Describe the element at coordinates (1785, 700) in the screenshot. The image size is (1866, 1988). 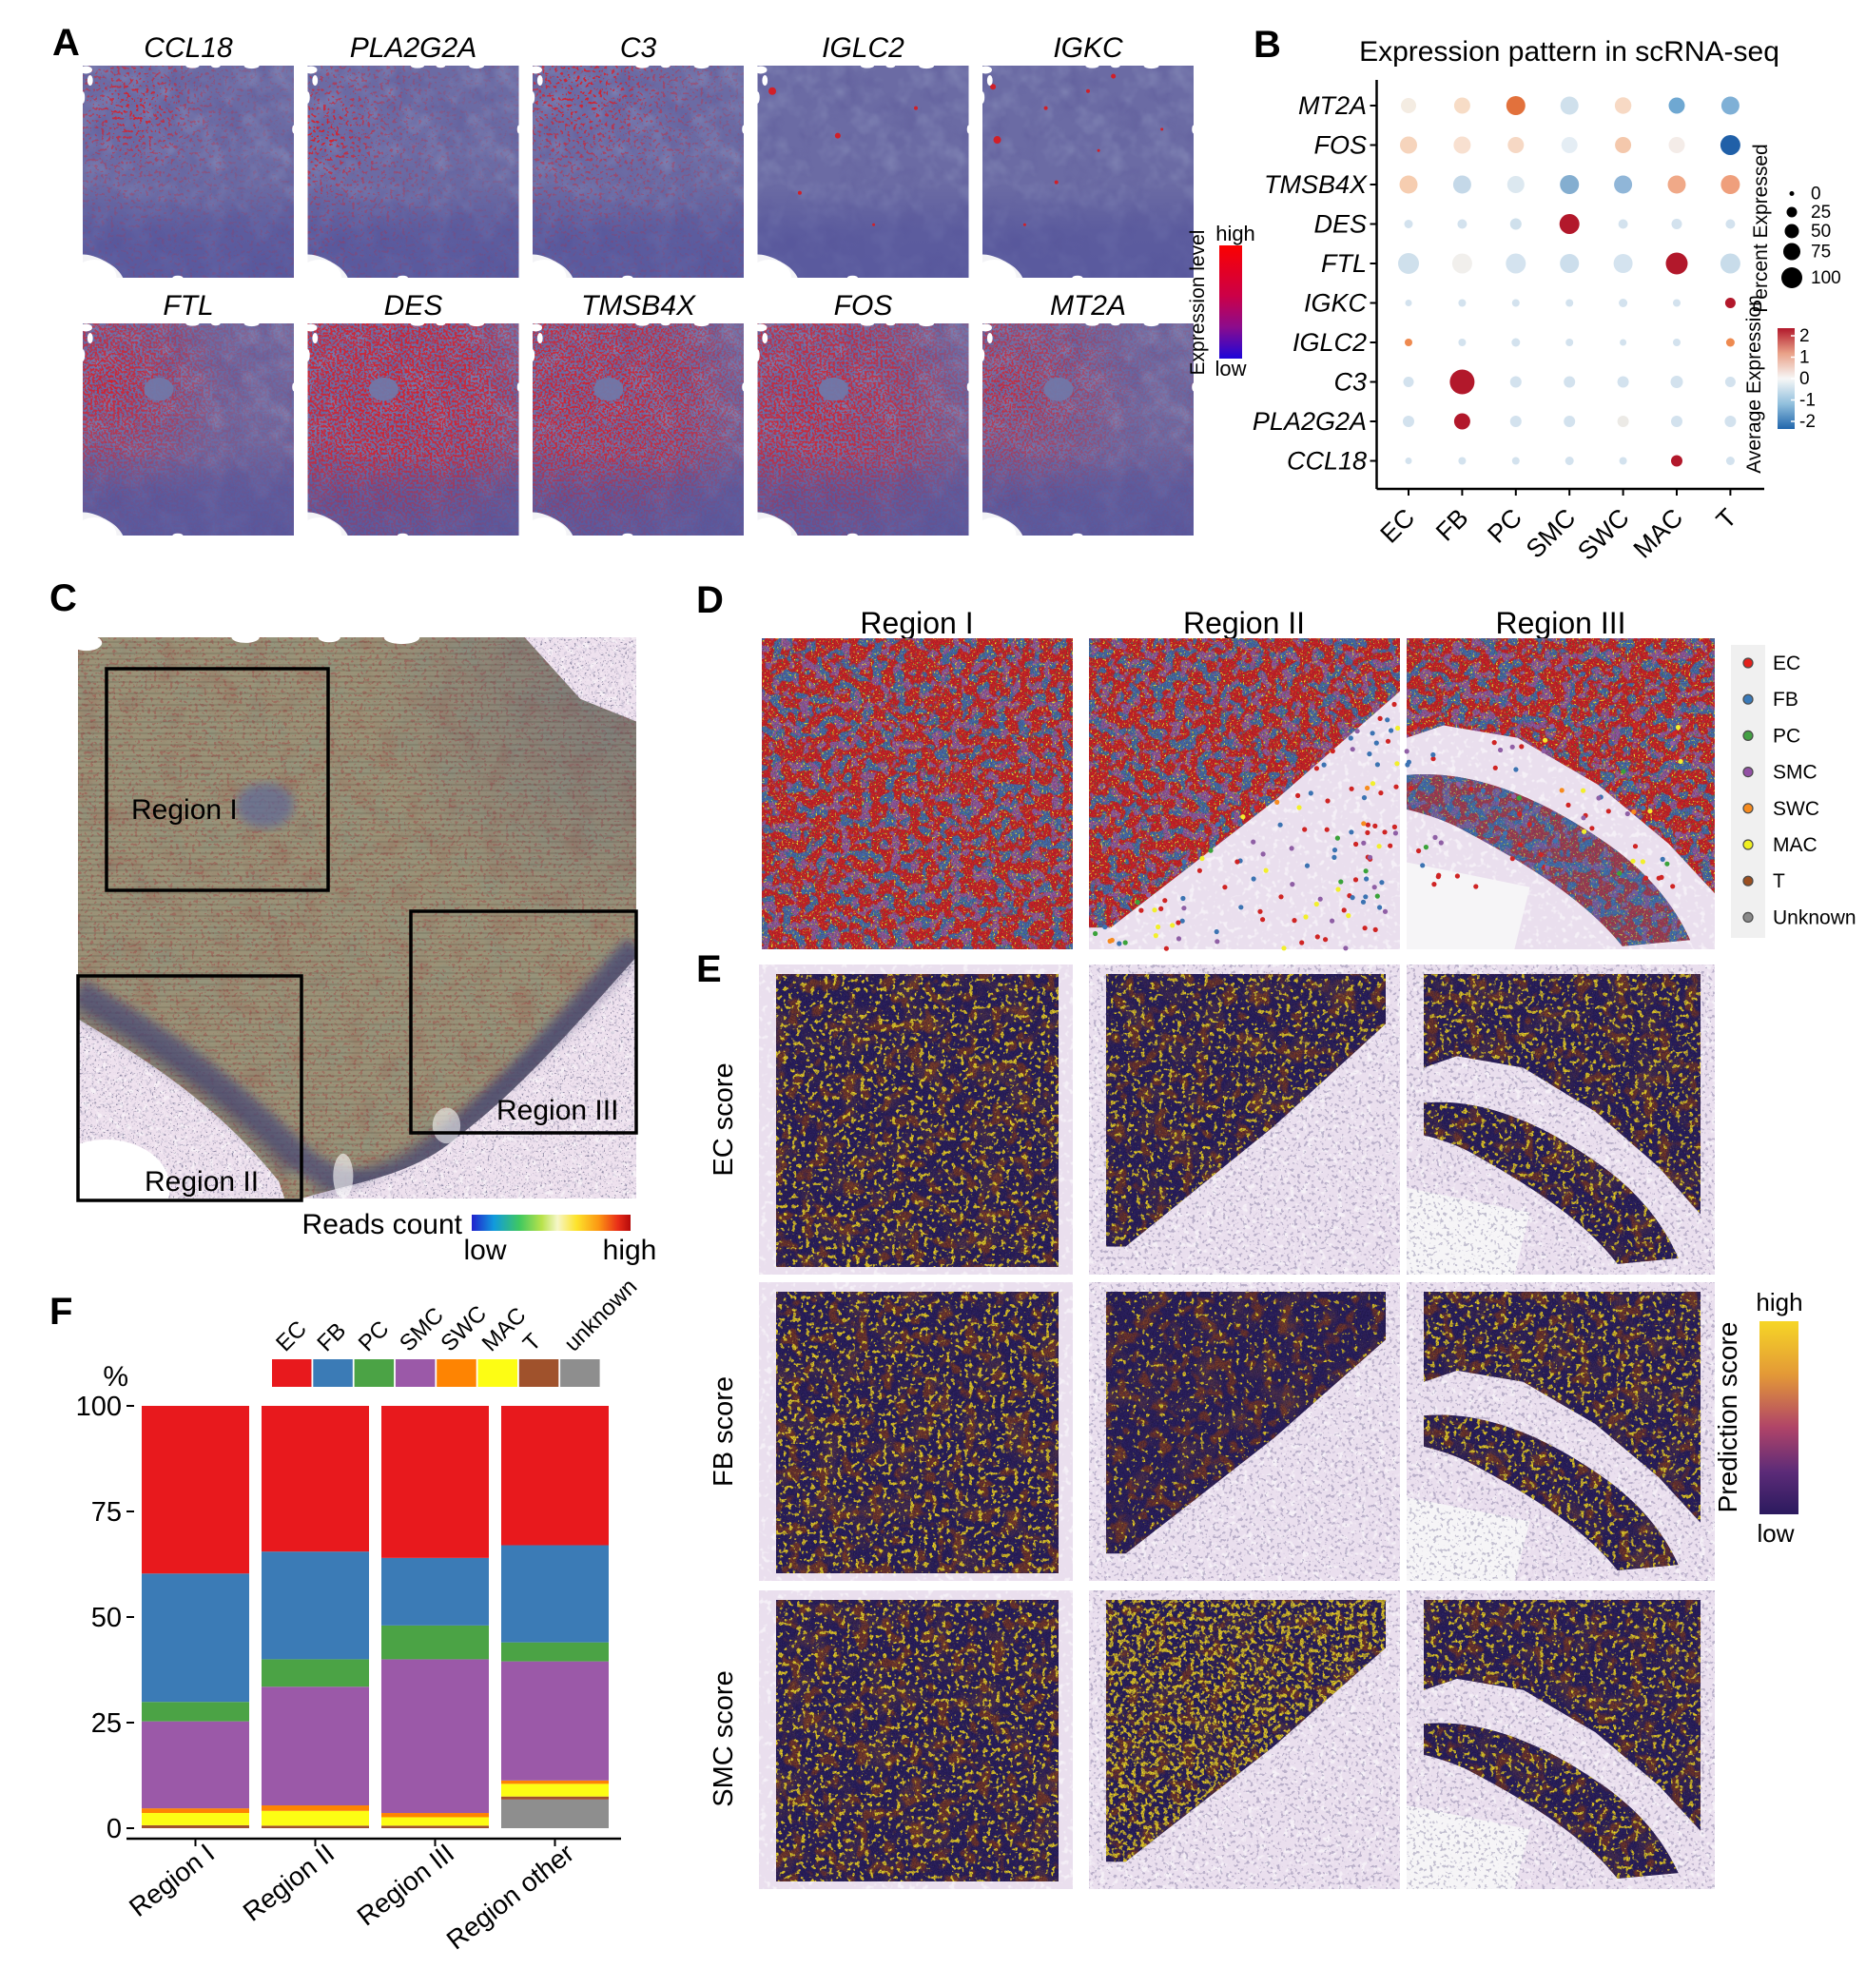
I see `svg-text: FB` at that location.